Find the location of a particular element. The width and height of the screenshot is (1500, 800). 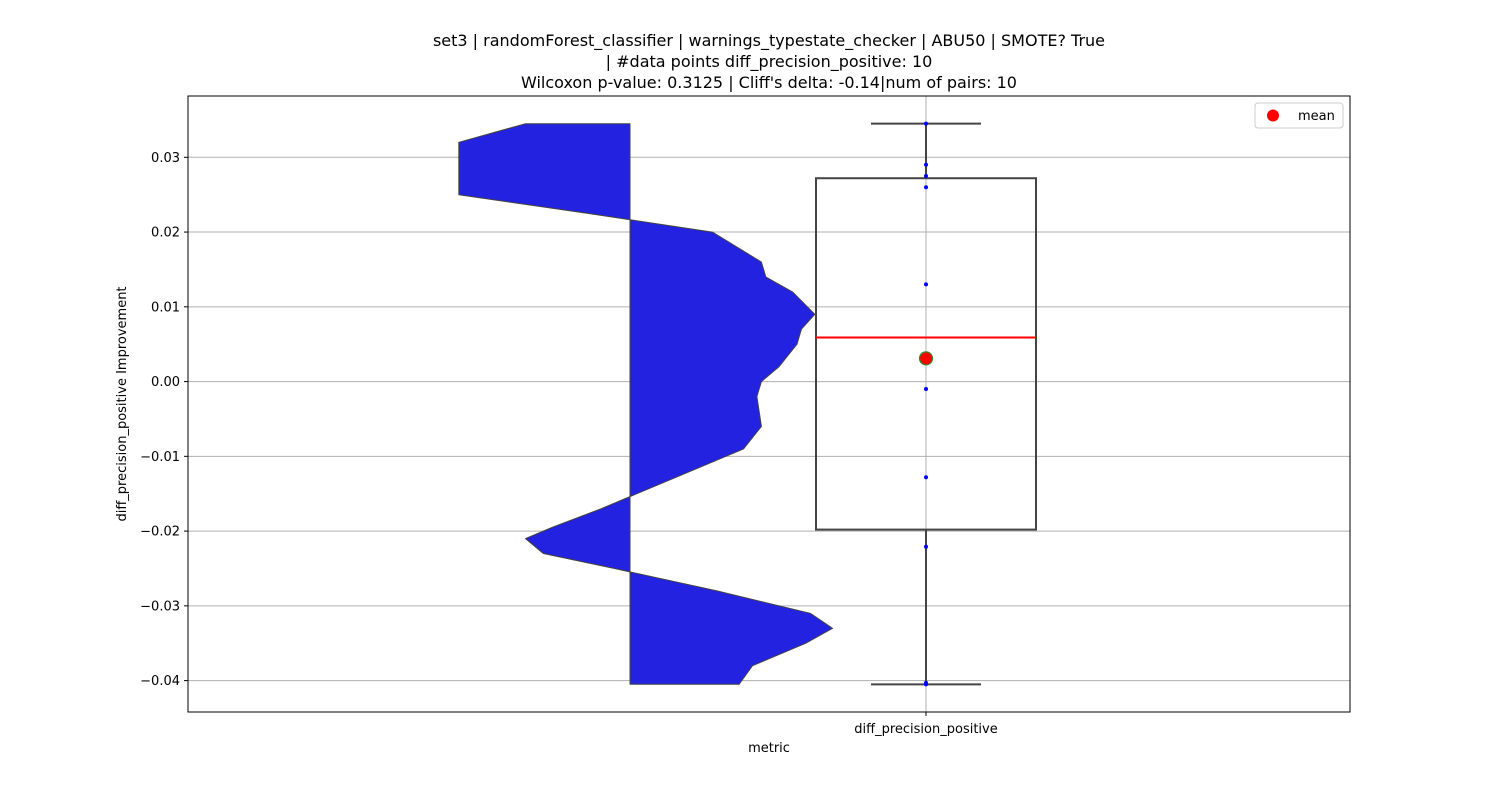

y-tick-label: 0.03 is located at coordinates (165, 158).